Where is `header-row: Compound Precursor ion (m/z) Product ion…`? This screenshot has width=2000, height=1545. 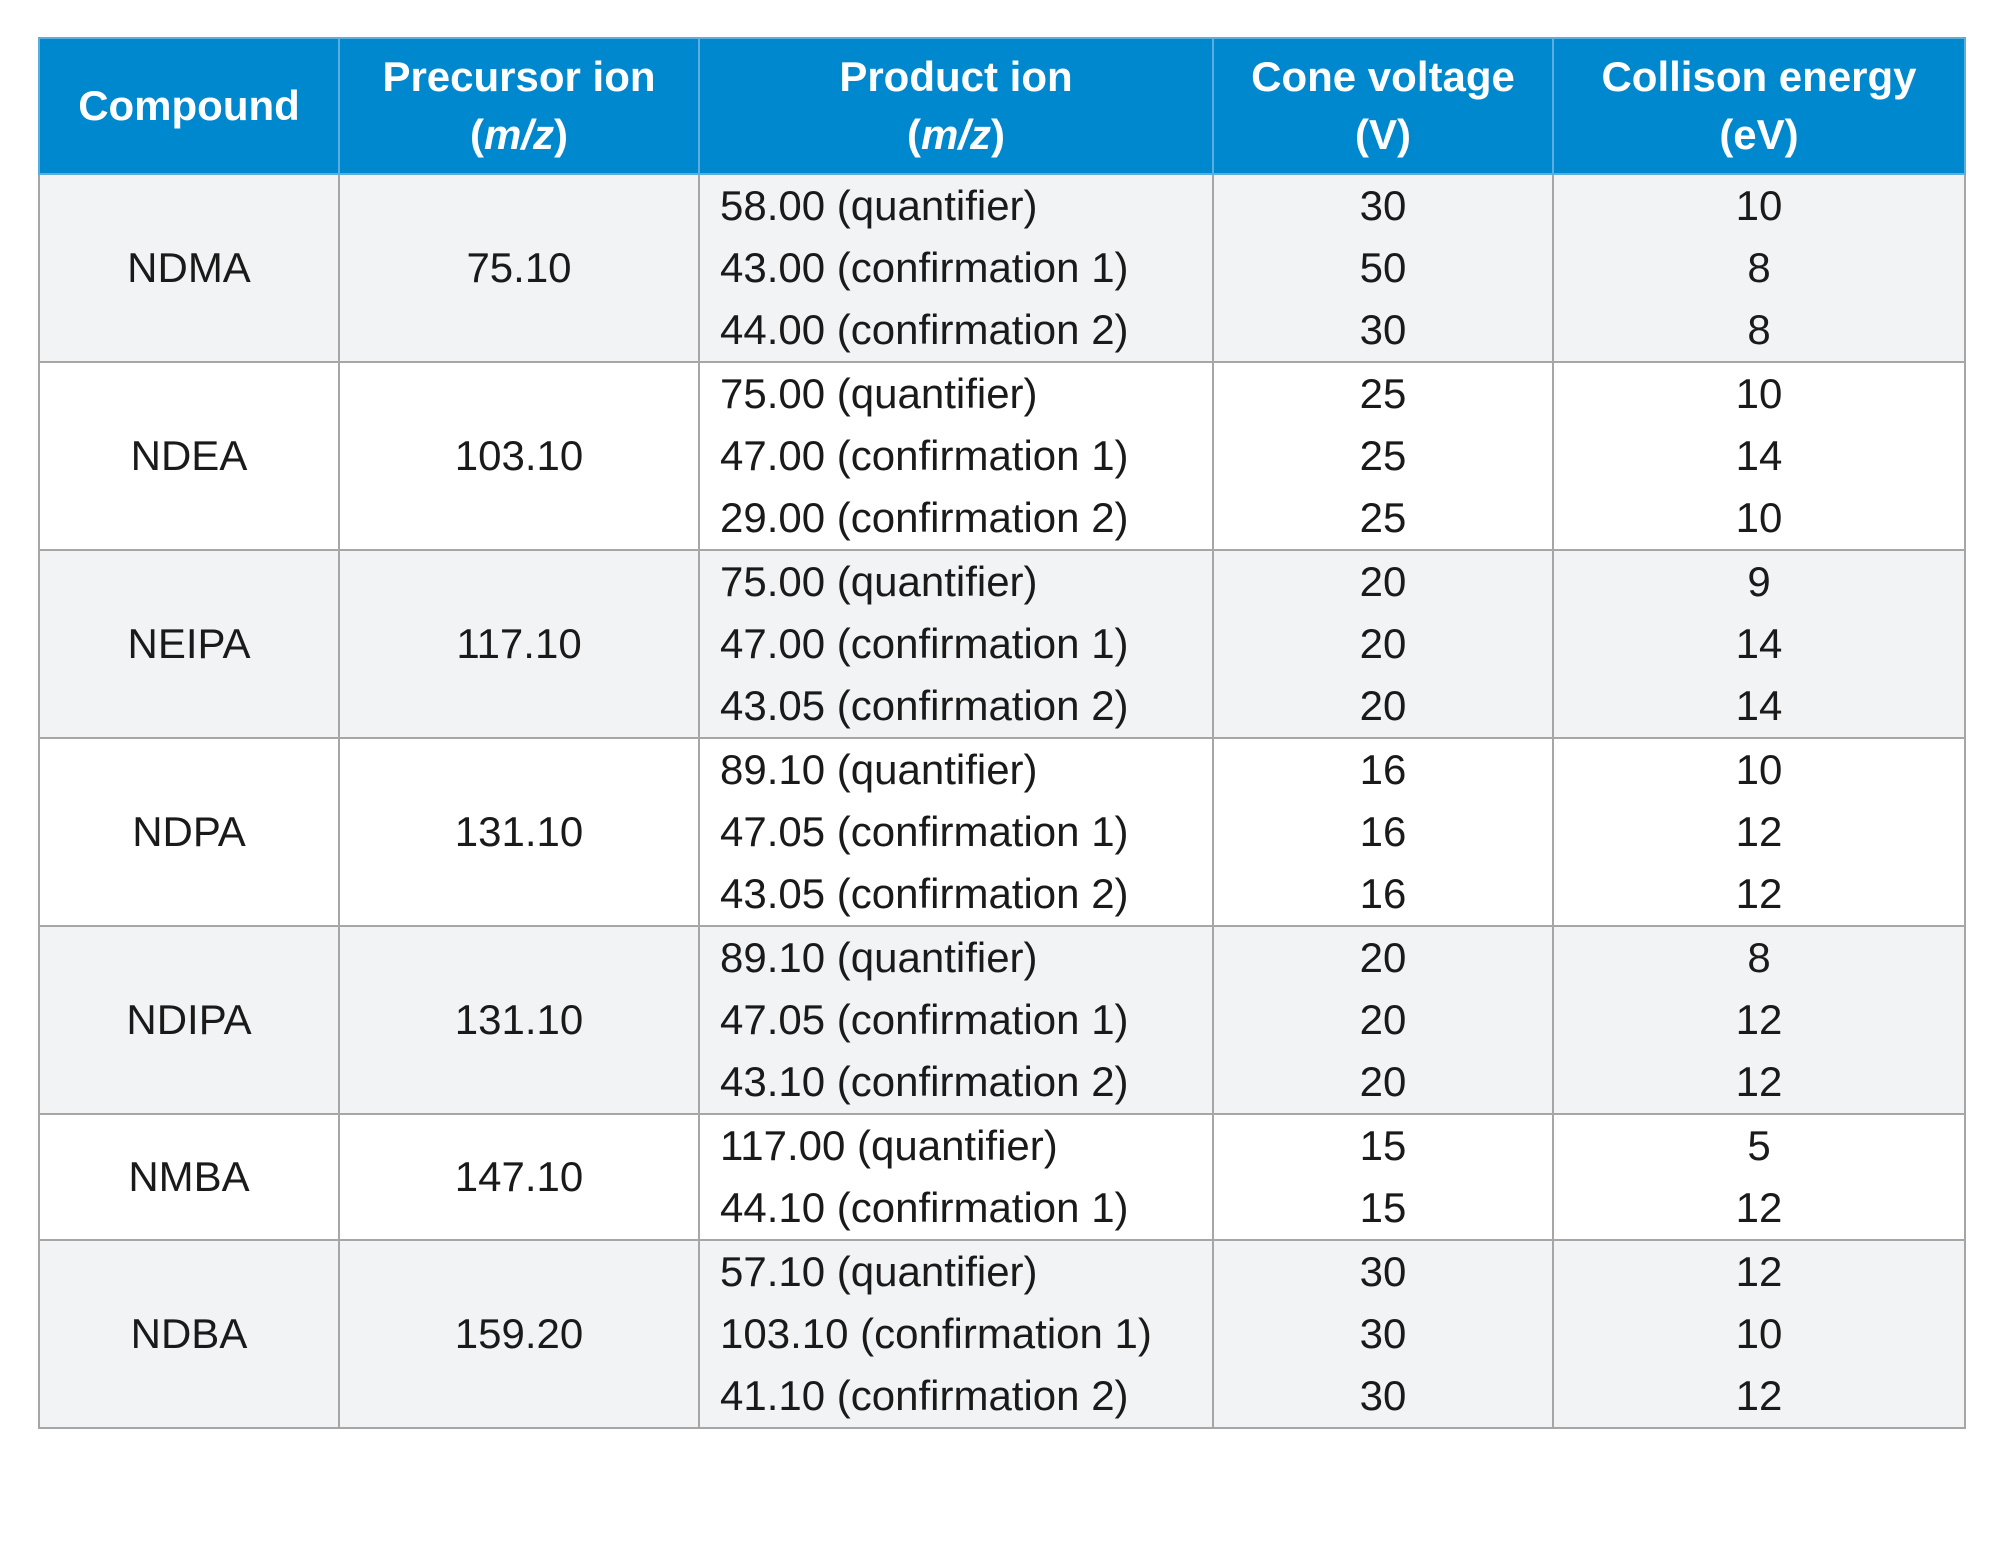 header-row: Compound Precursor ion (m/z) Product ion… is located at coordinates (1002, 106).